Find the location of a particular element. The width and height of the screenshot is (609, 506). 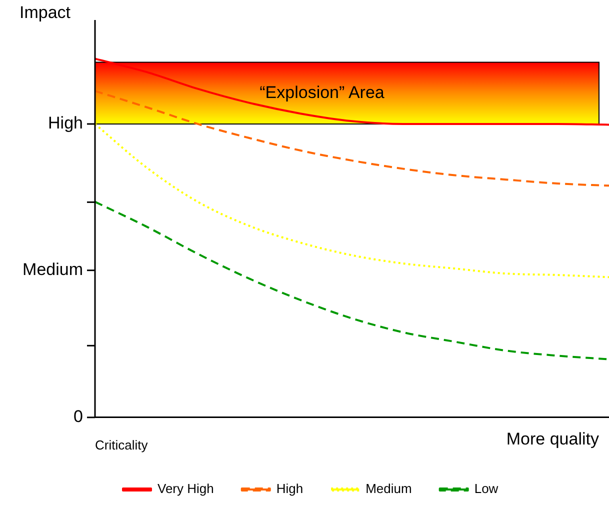

legend-title: Criticality is located at coordinates (121, 444).